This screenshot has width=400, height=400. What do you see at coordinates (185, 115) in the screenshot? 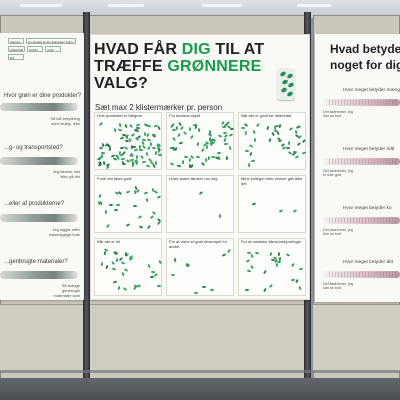
I see `option-label: For klodens skyld` at bounding box center [185, 115].